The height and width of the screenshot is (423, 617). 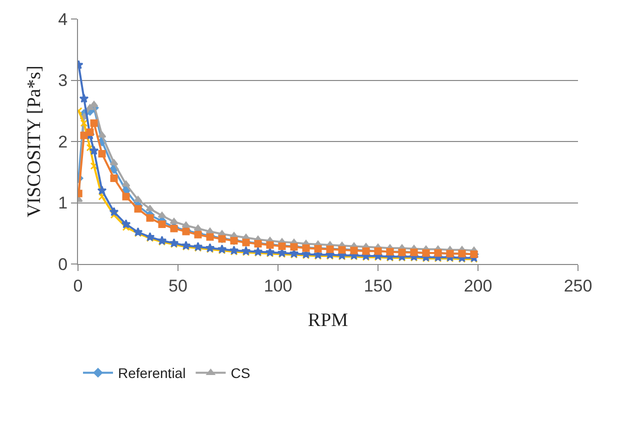 I want to click on x-tick-label: 50, so click(x=178, y=286).